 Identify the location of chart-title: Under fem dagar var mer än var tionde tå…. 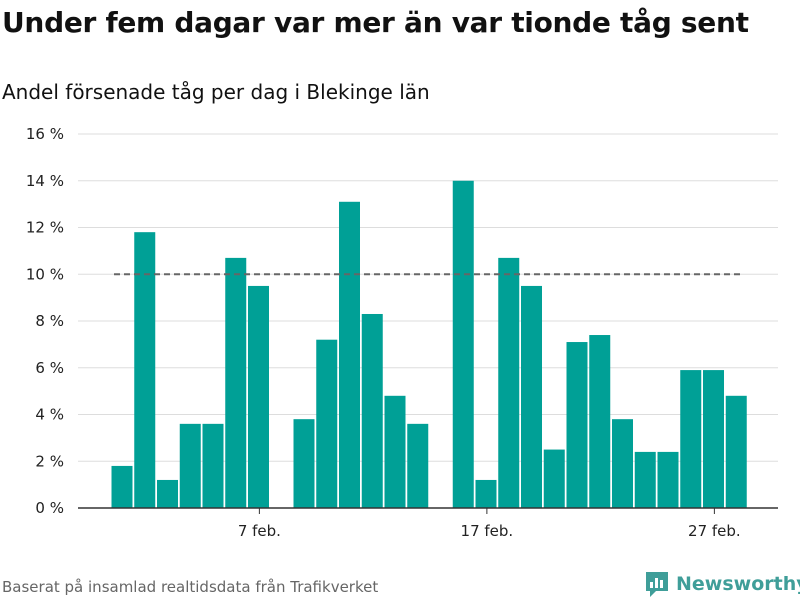
(375, 22).